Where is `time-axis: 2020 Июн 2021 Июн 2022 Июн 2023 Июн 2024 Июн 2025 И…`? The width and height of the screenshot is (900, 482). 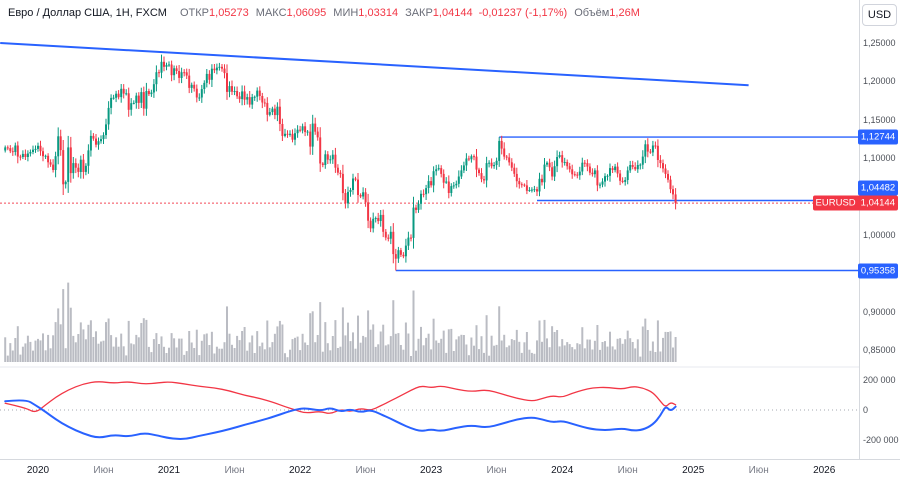
time-axis: 2020 Июн 2021 Июн 2022 Июн 2023 Июн 2024 Июн 2025 И… is located at coordinates (450, 470).